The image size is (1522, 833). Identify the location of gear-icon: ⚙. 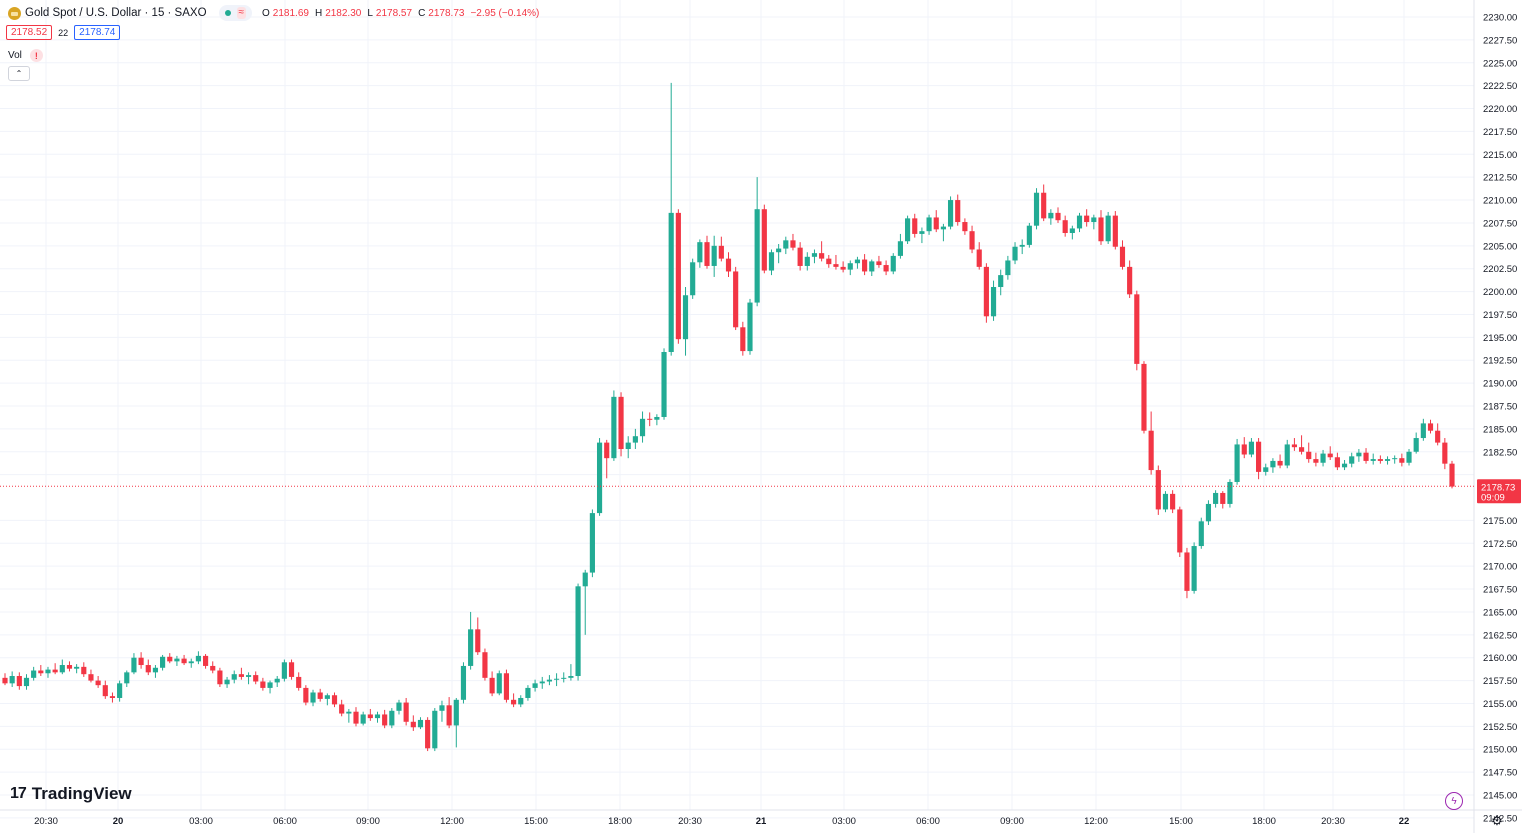
(1497, 820).